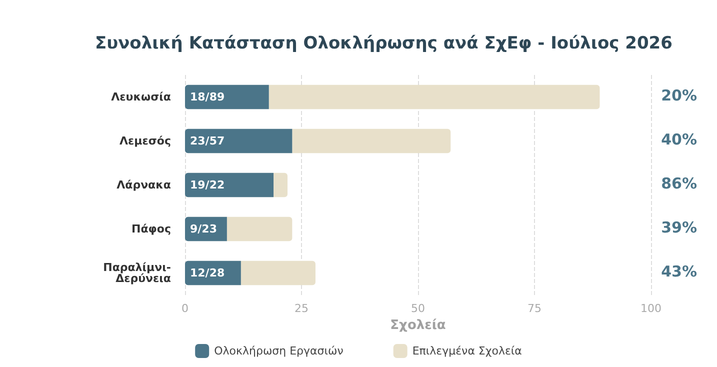  What do you see at coordinates (679, 271) in the screenshot?
I see `text: 43%` at bounding box center [679, 271].